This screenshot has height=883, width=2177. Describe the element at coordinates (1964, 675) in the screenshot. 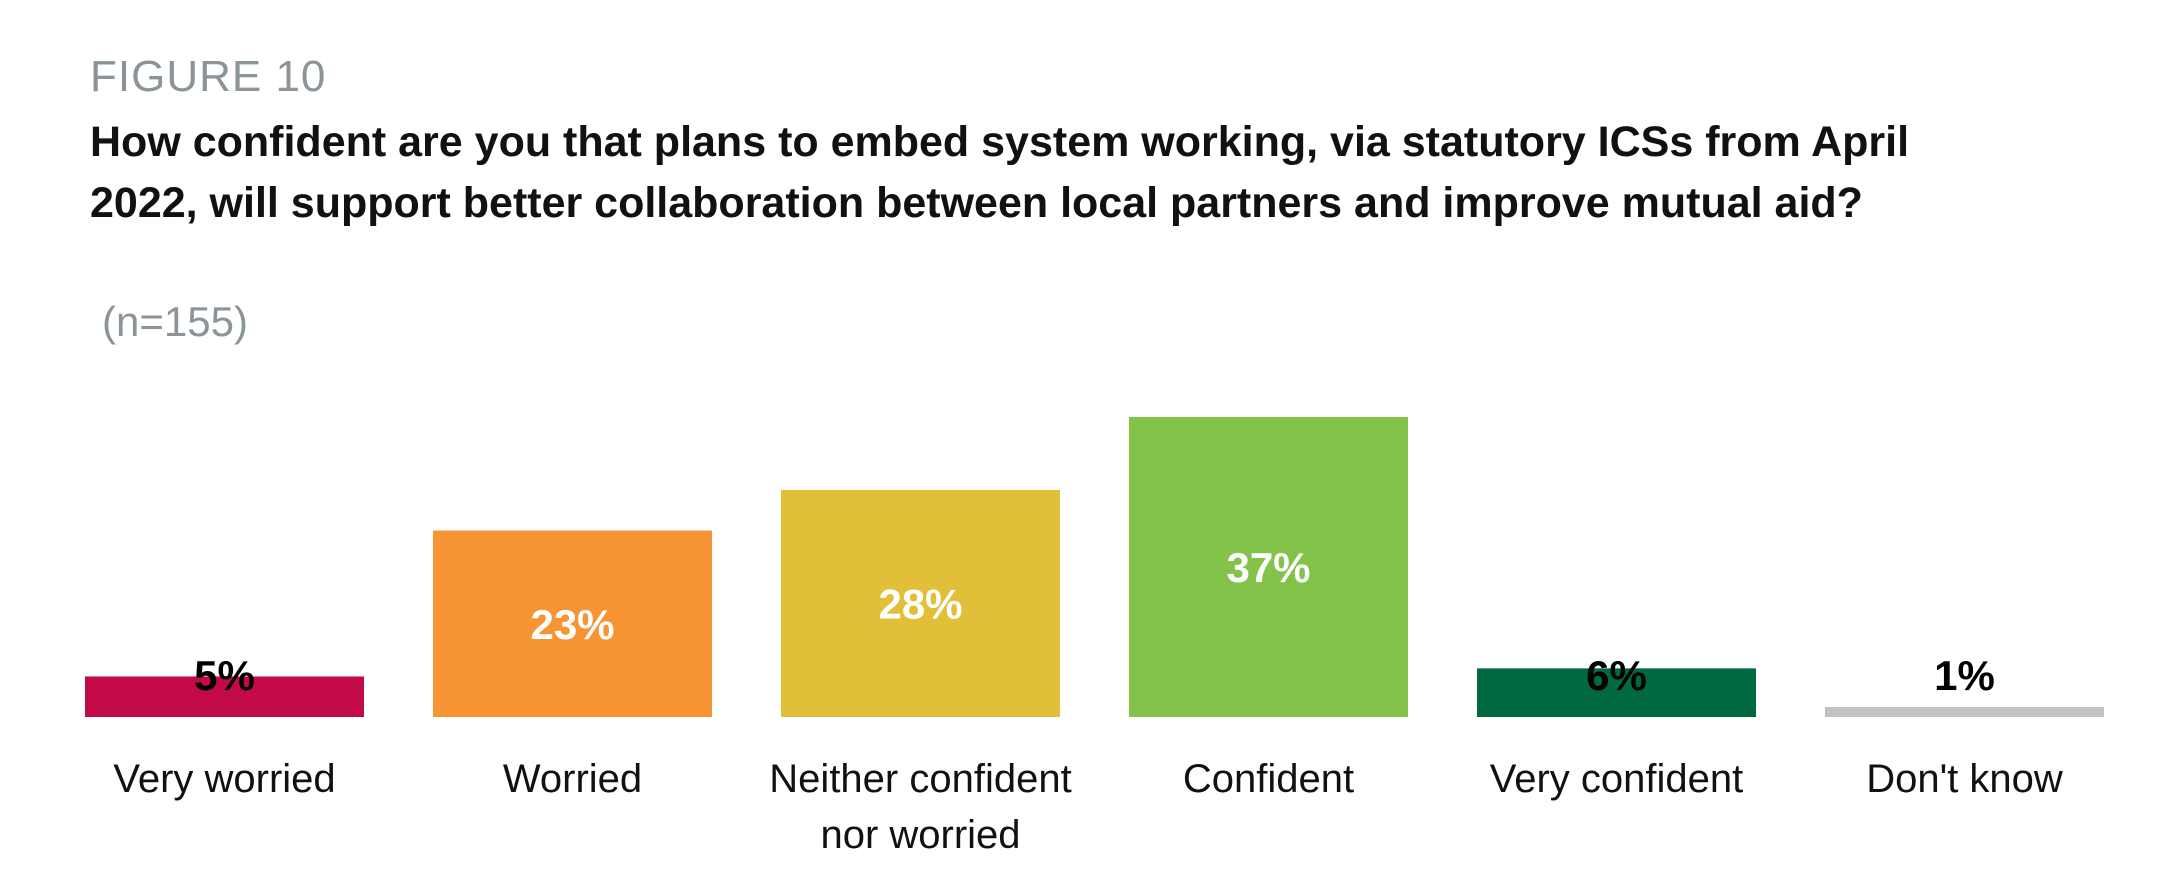

I see `value-label-5: 1%` at that location.